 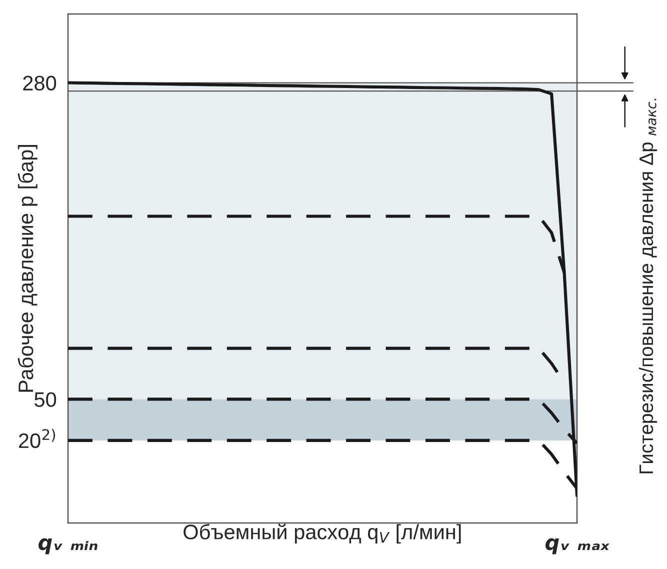 I want to click on text: Гистерезис/повышение давления Δp $_{макс.}$, so click(x=647, y=286).